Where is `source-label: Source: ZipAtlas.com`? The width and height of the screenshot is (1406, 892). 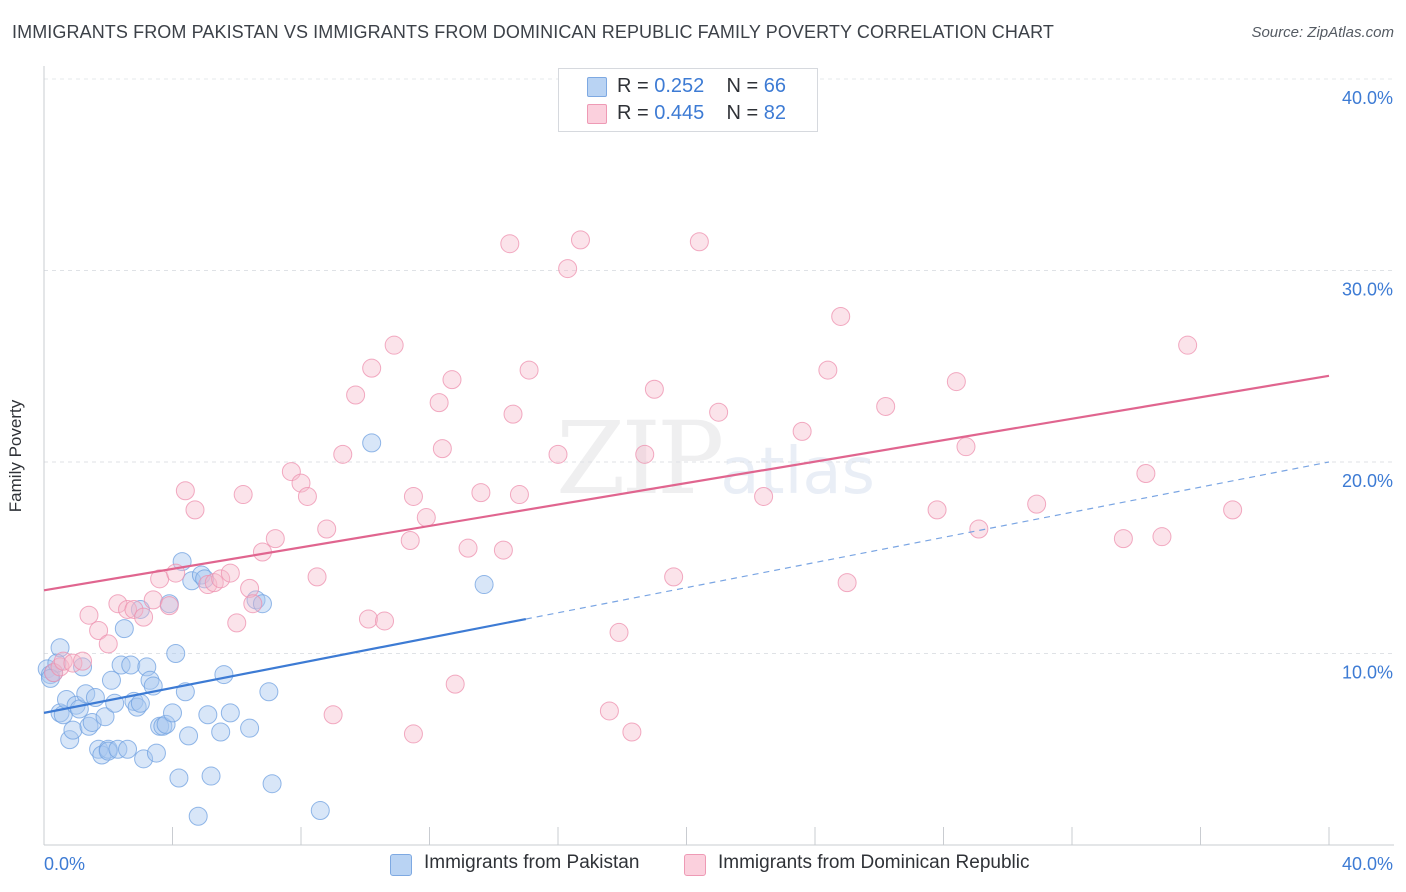
source-label: Source: ZipAtlas.com is located at coordinates (1322, 32).